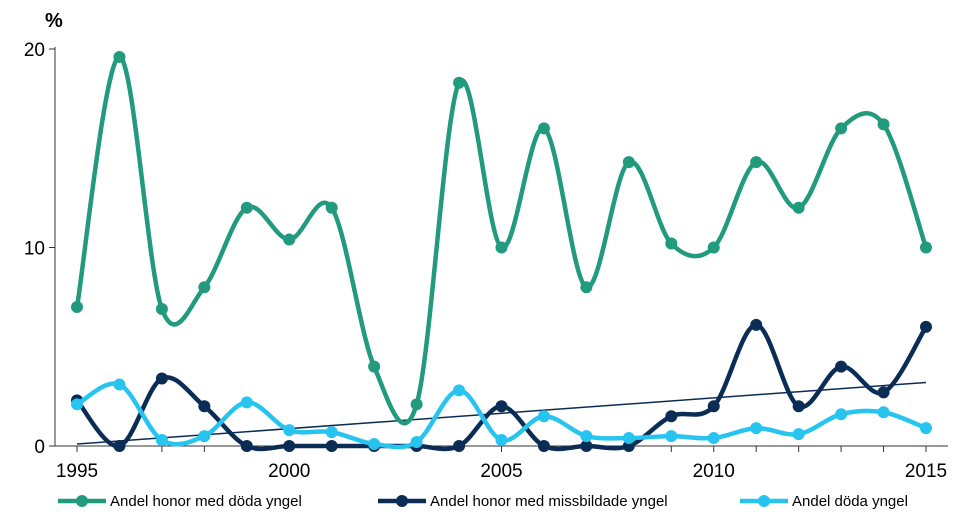  What do you see at coordinates (54, 21) in the screenshot?
I see `y-unit-label: %` at bounding box center [54, 21].